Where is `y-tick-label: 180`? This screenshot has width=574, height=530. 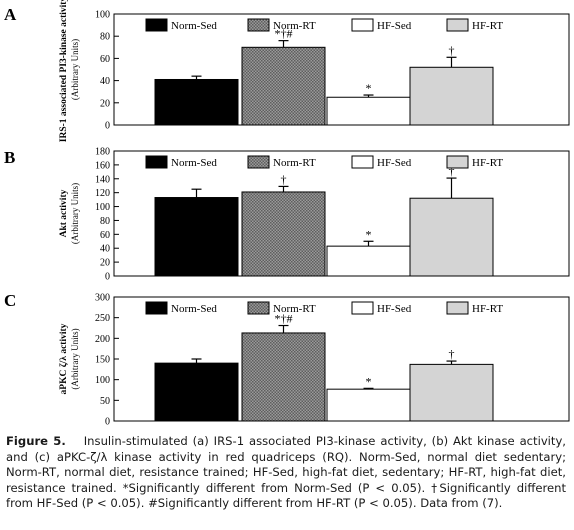 y-tick-label: 180 is located at coordinates (102, 152).